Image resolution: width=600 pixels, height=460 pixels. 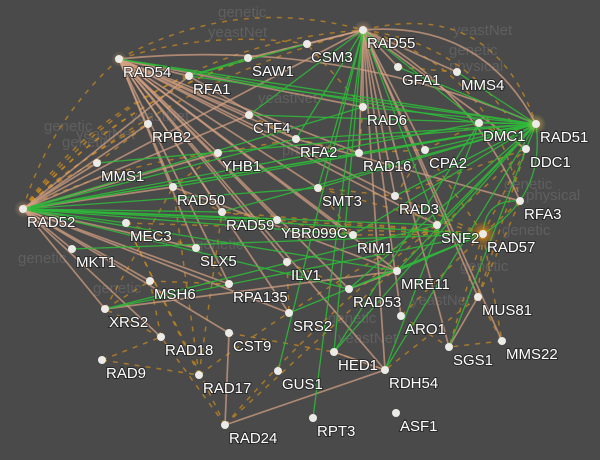 What do you see at coordinates (222, 212) in the screenshot?
I see `node-rad59` at bounding box center [222, 212].